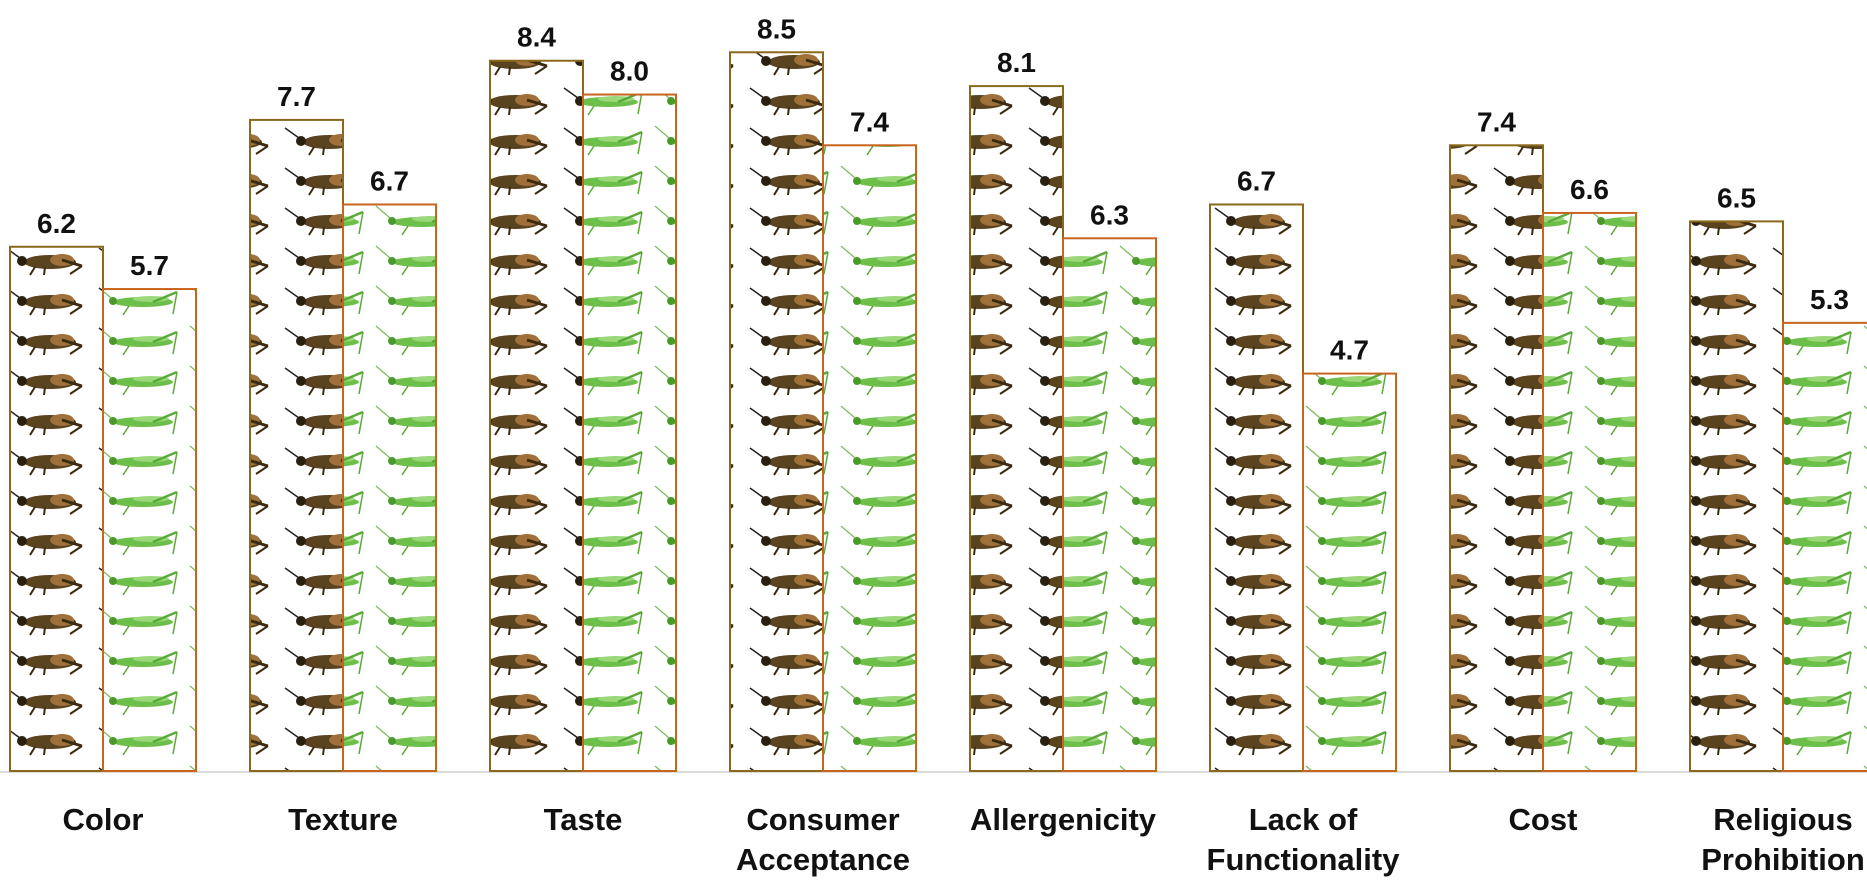  Describe the element at coordinates (56, 223) in the screenshot. I see `value-label: 6.2` at that location.